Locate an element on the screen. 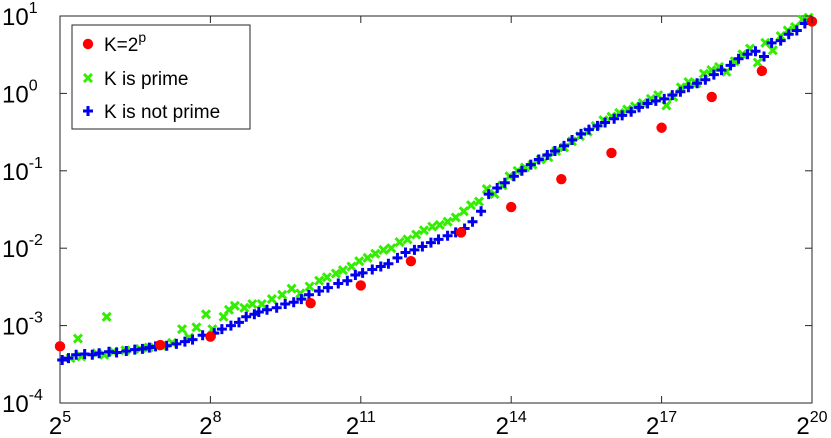 Image resolution: width=831 pixels, height=438 pixels. x-tick-label: 214 is located at coordinates (511, 423).